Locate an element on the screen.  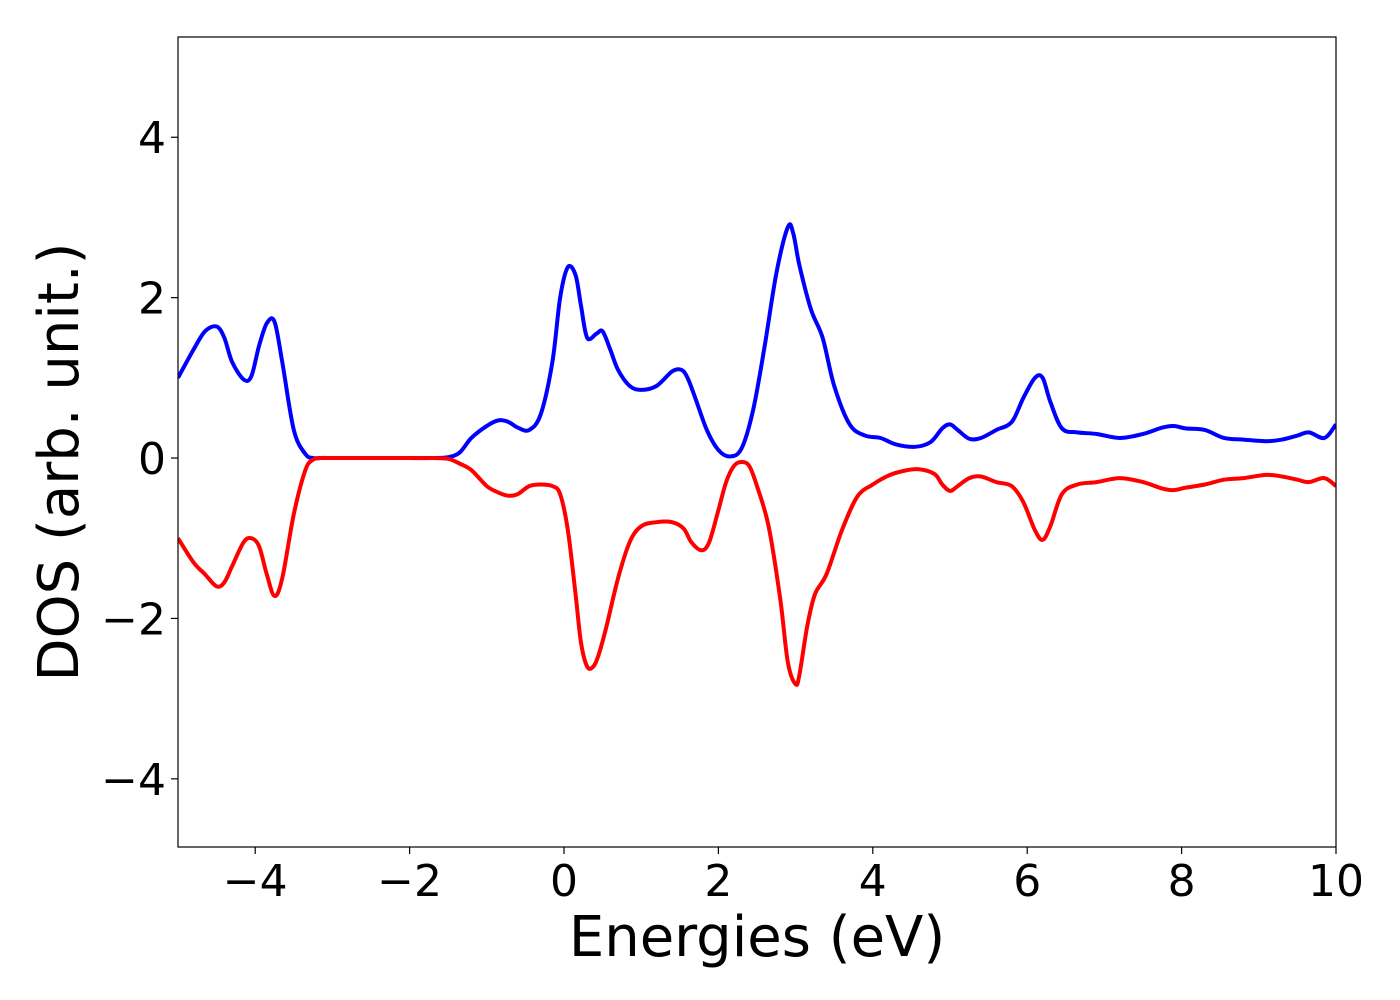
y-axis-title: DOS (arb. unit.) is located at coordinates (59, 461).